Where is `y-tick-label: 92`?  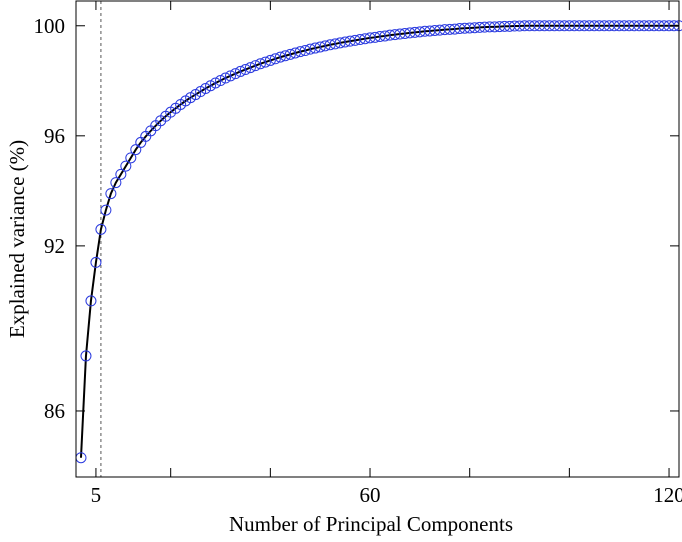
y-tick-label: 92 is located at coordinates (54, 246).